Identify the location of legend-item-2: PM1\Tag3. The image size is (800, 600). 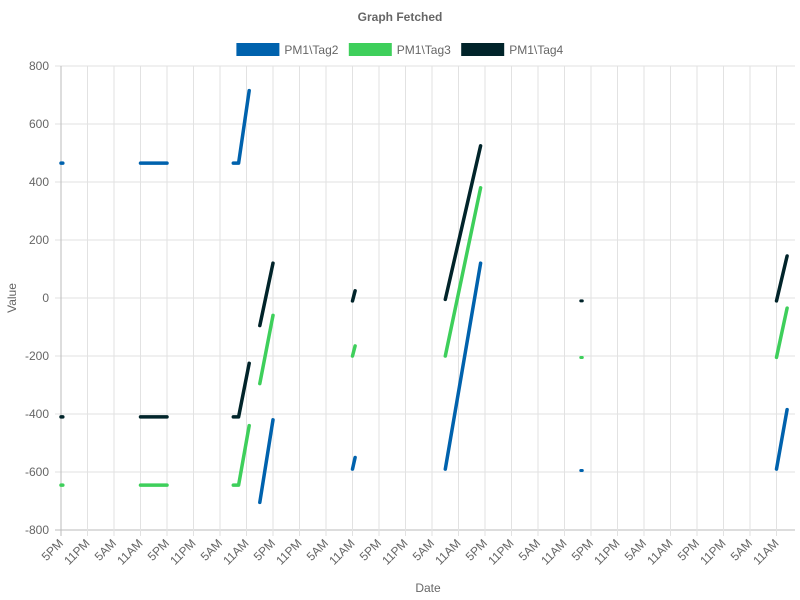
(399, 50).